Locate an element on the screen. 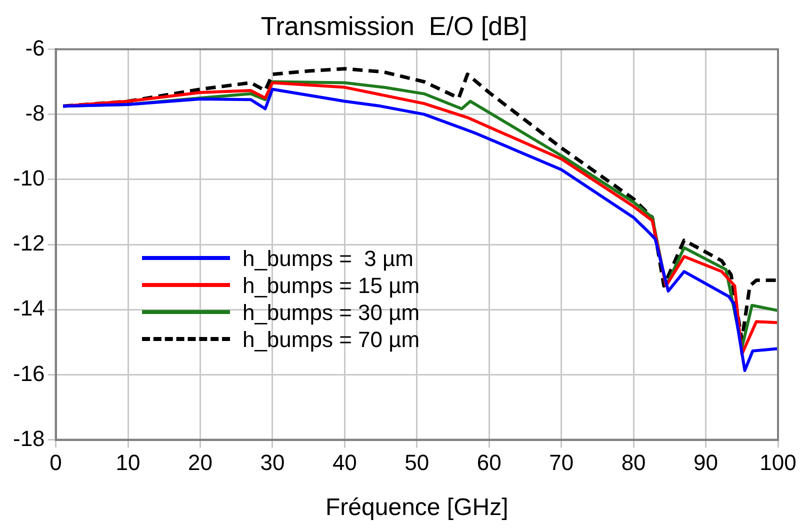 This screenshot has height=531, width=806. y-tick-label: -16 is located at coordinates (29, 373).